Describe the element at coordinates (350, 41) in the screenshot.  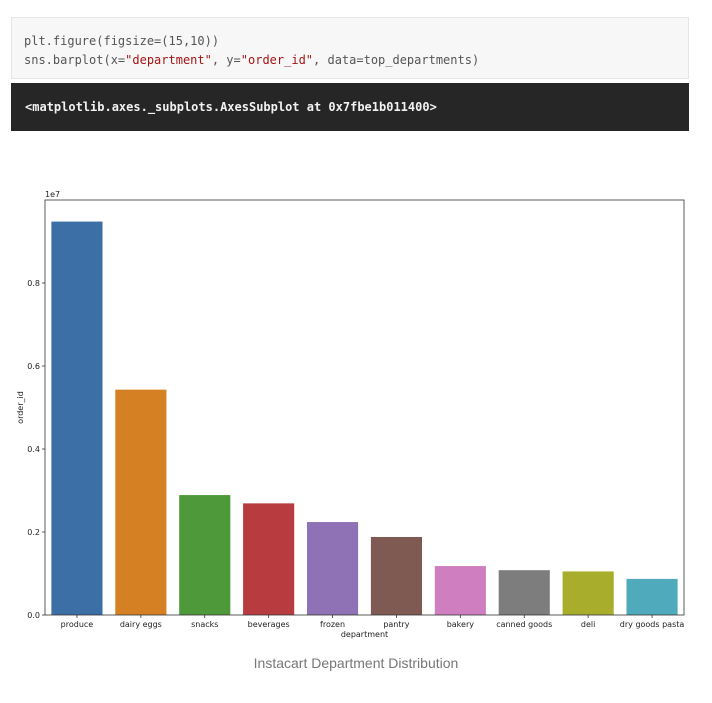
I see `code-line-1: plt.figure(figsize=(15,10))` at that location.